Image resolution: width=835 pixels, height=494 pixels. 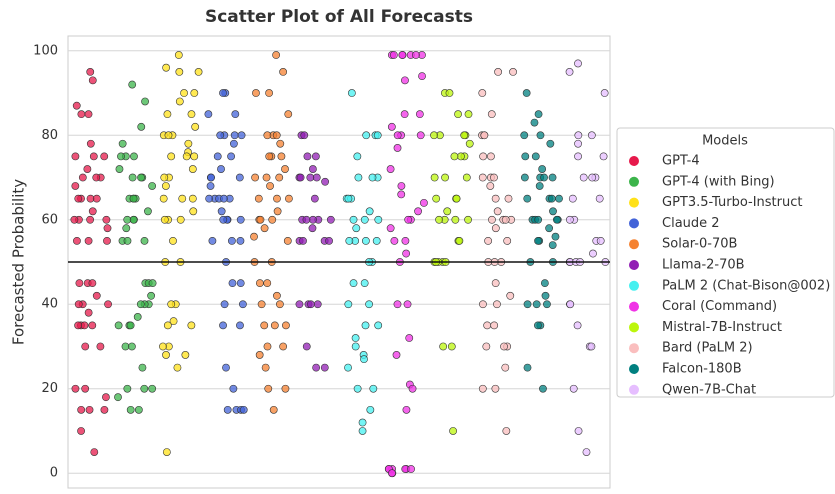 I want to click on legend-label: Claude 2, so click(x=691, y=223).